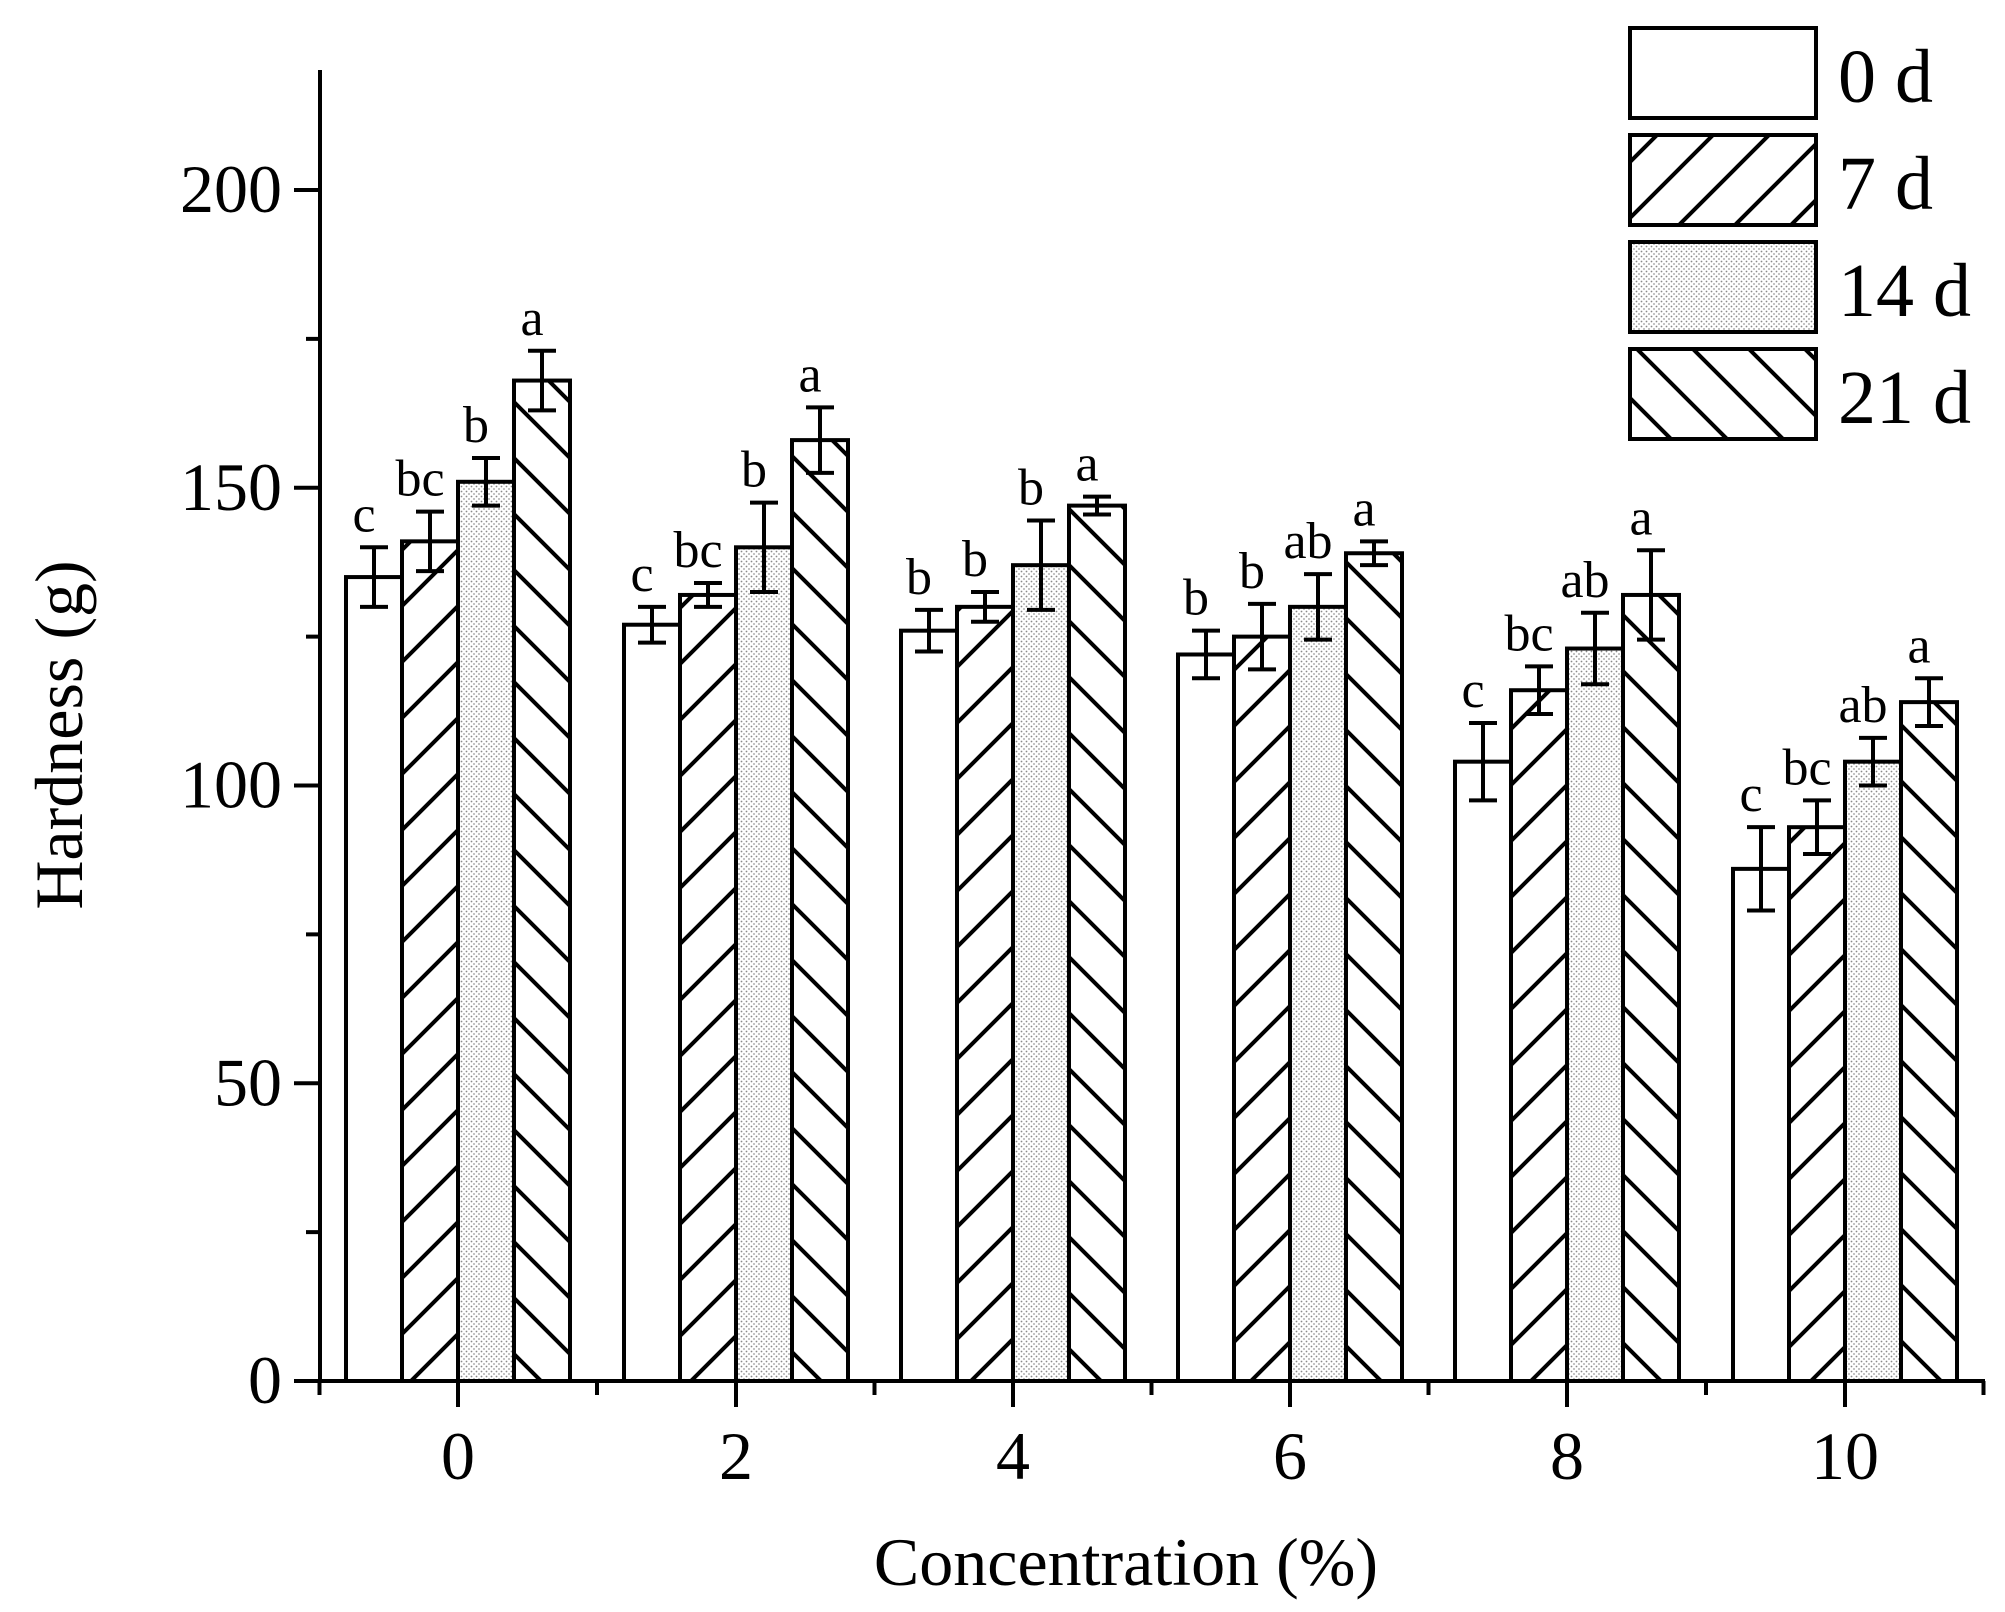 This screenshot has height=1612, width=2005. Describe the element at coordinates (1845, 1456) in the screenshot. I see `x-tick-label: 10` at that location.